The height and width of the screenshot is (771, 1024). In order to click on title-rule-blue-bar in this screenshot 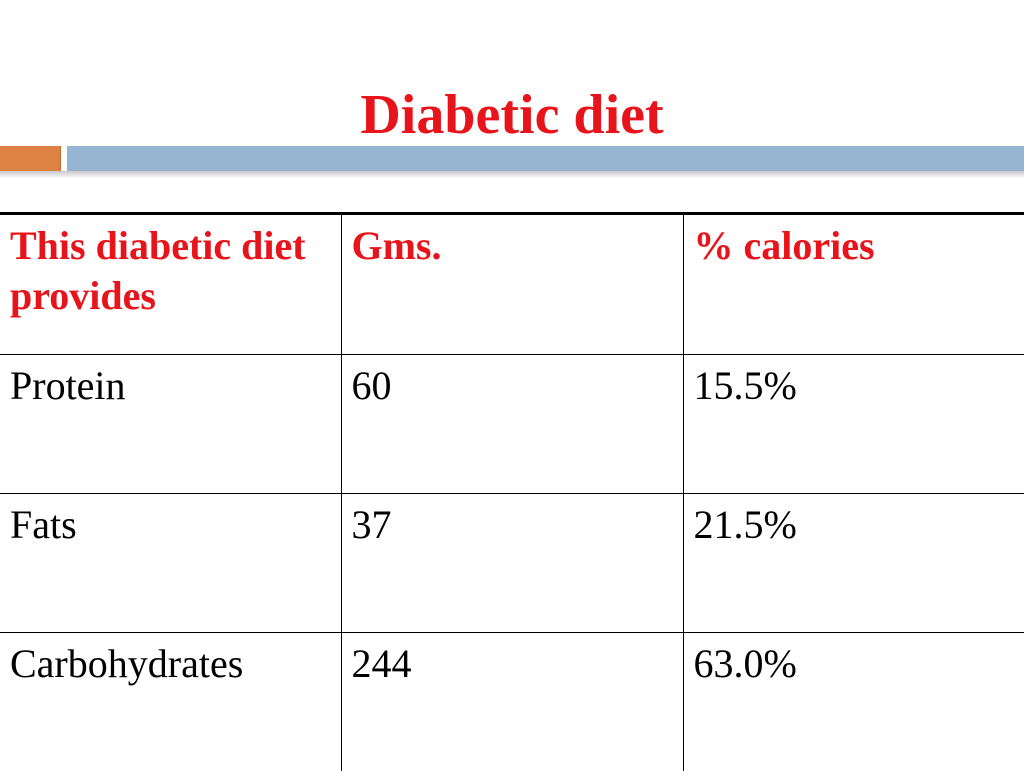, I will do `click(545, 158)`.